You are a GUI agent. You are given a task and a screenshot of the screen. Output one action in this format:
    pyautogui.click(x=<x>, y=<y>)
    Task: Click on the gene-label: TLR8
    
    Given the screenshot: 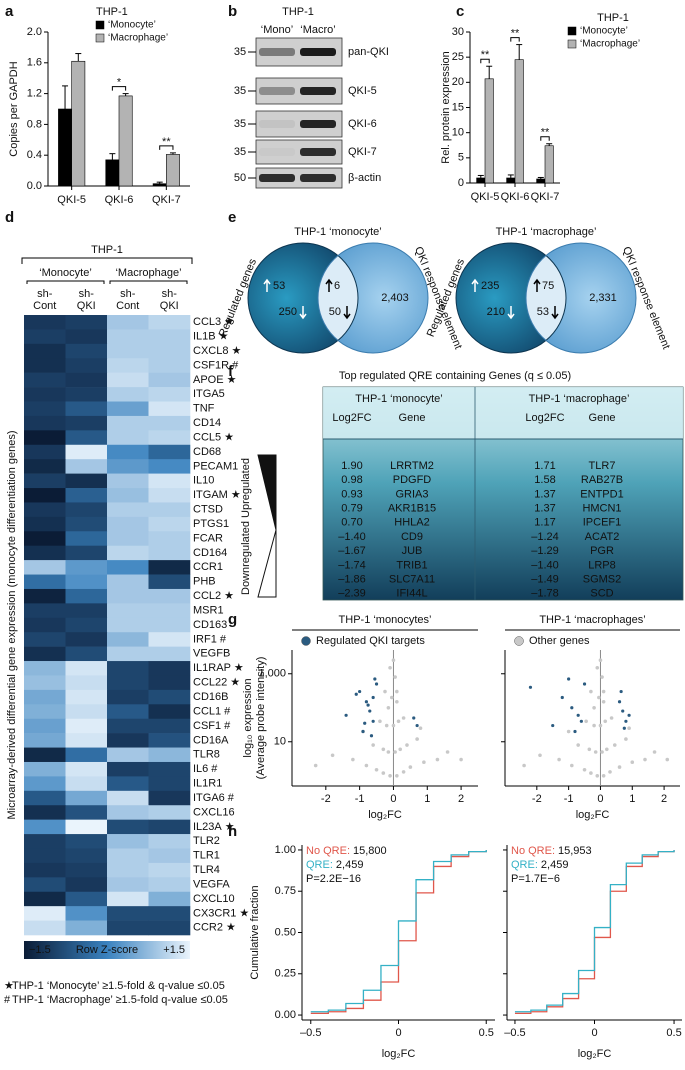 What is the action you would take?
    pyautogui.click(x=206, y=755)
    